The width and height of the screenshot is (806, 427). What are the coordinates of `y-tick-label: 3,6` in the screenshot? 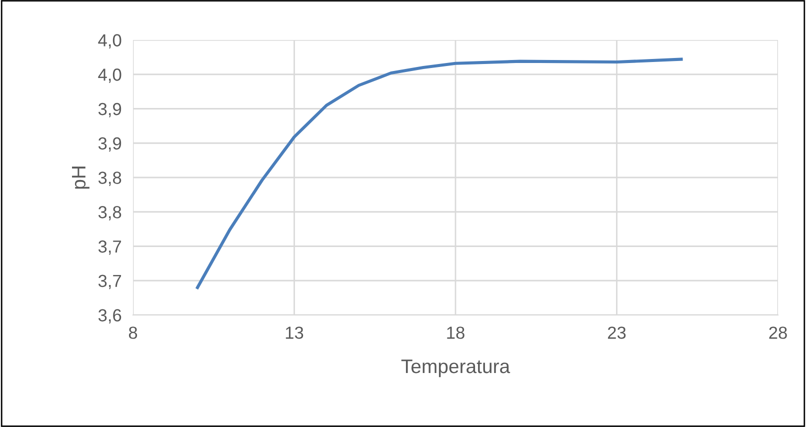 It's located at (110, 316).